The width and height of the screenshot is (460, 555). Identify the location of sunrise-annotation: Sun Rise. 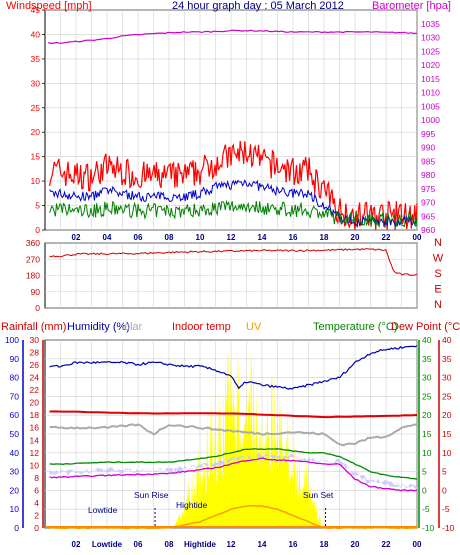
(151, 495).